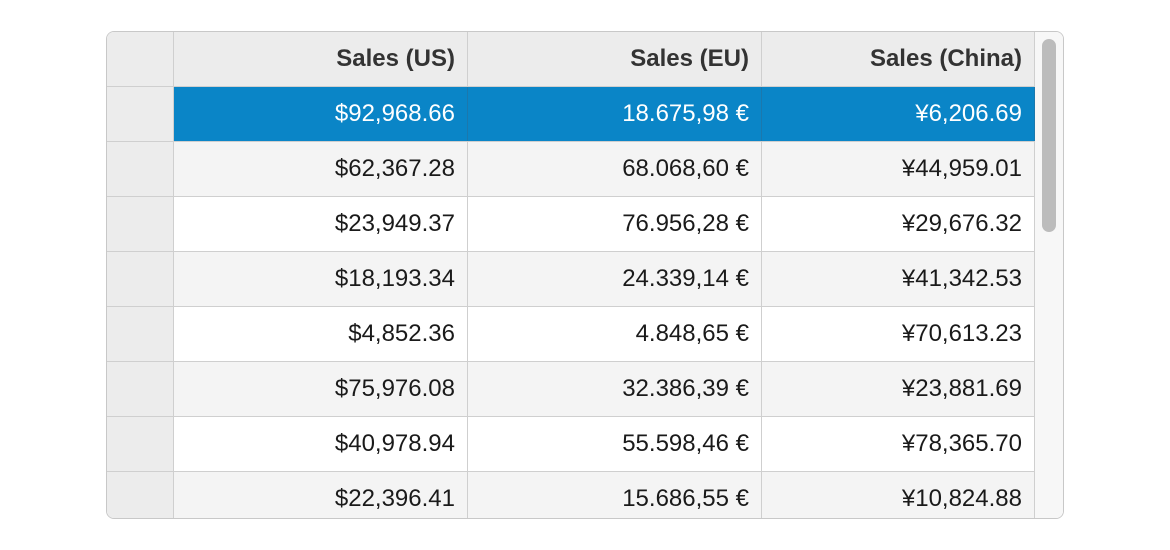 This screenshot has height=550, width=1170. I want to click on table-row: $62,367.28 68.068,60 € ¥44,959.01, so click(571, 169).